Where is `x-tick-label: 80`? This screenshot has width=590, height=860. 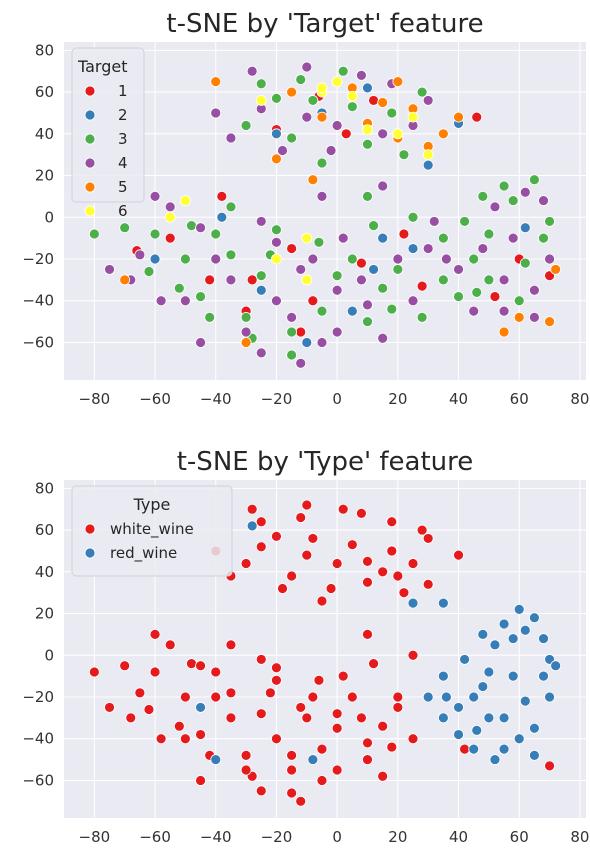 x-tick-label: 80 is located at coordinates (579, 399).